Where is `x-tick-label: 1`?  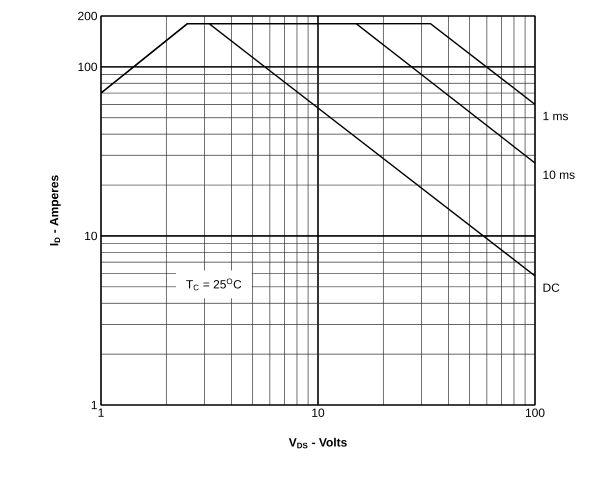
x-tick-label: 1 is located at coordinates (101, 412).